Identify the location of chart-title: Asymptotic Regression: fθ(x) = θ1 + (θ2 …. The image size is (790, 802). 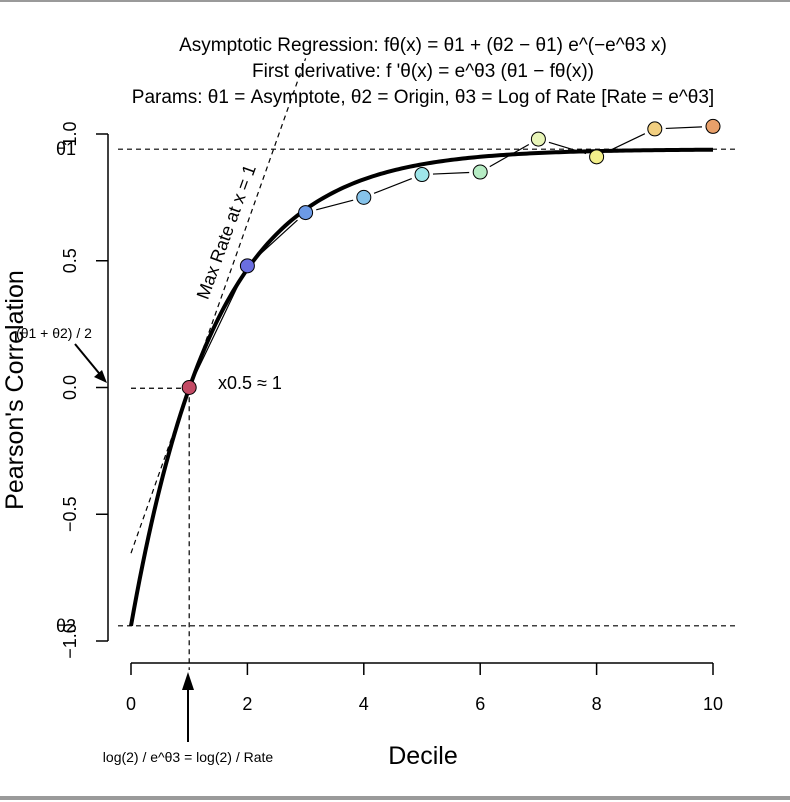
(423, 71).